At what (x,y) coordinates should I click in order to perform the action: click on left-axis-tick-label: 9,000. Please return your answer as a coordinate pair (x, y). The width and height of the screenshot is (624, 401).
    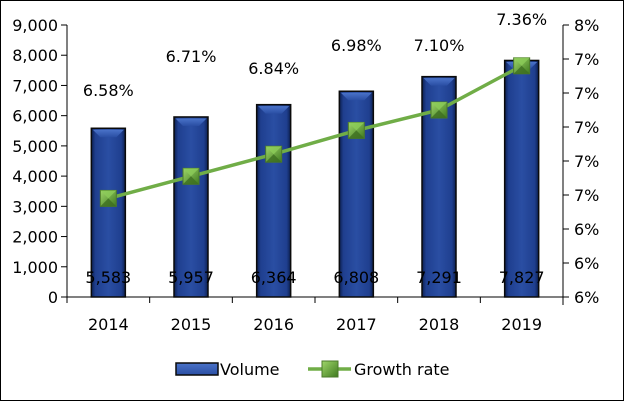
    Looking at the image, I should click on (35, 25).